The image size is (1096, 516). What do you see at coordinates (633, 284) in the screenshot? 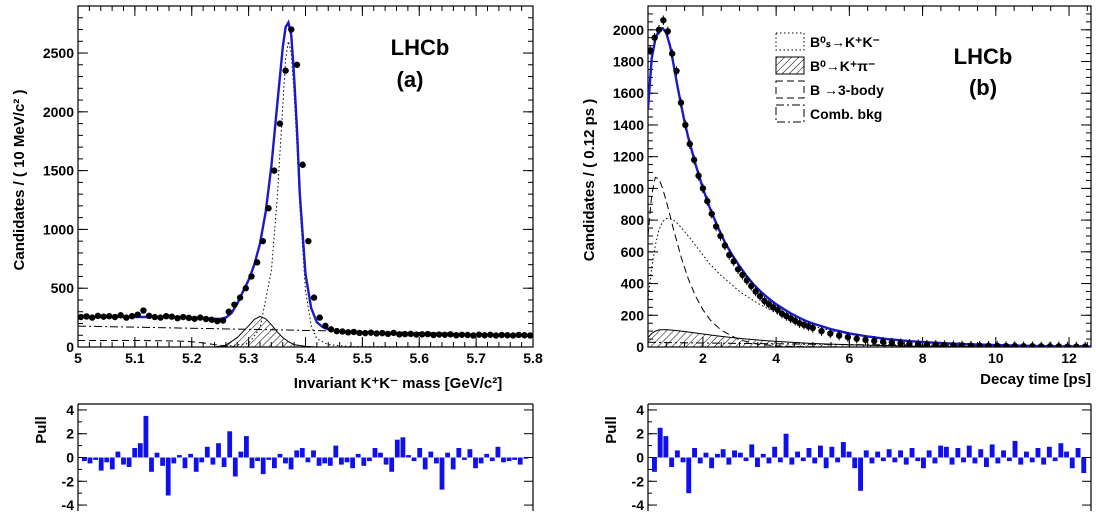
I see `y-tick-label: 400` at bounding box center [633, 284].